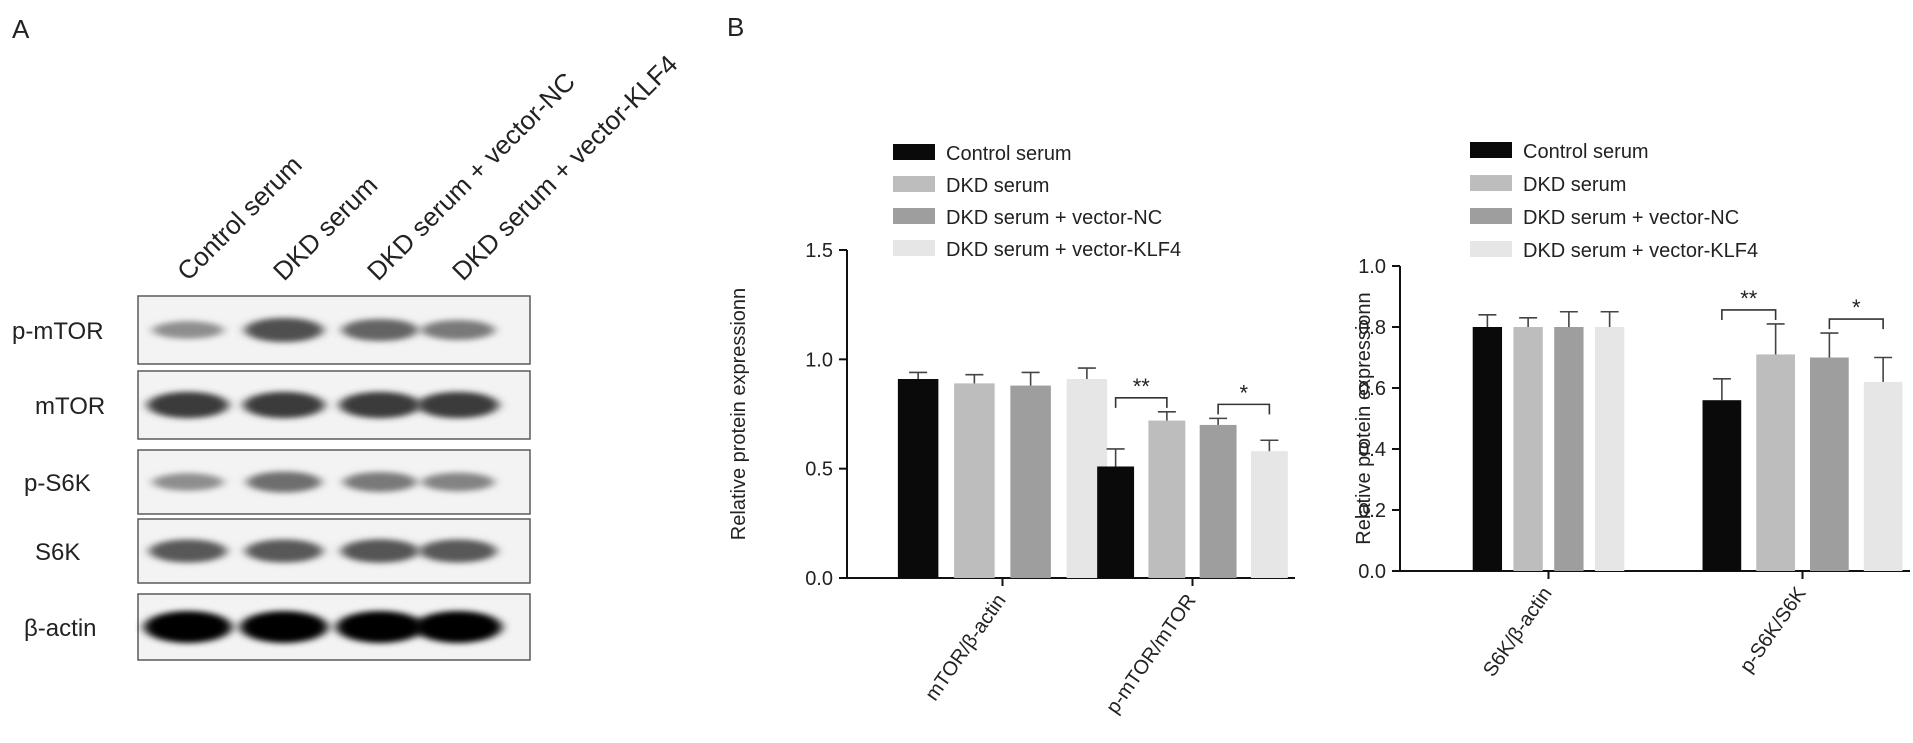 This screenshot has height=743, width=1913. I want to click on panel-letter-b: B, so click(735, 27).